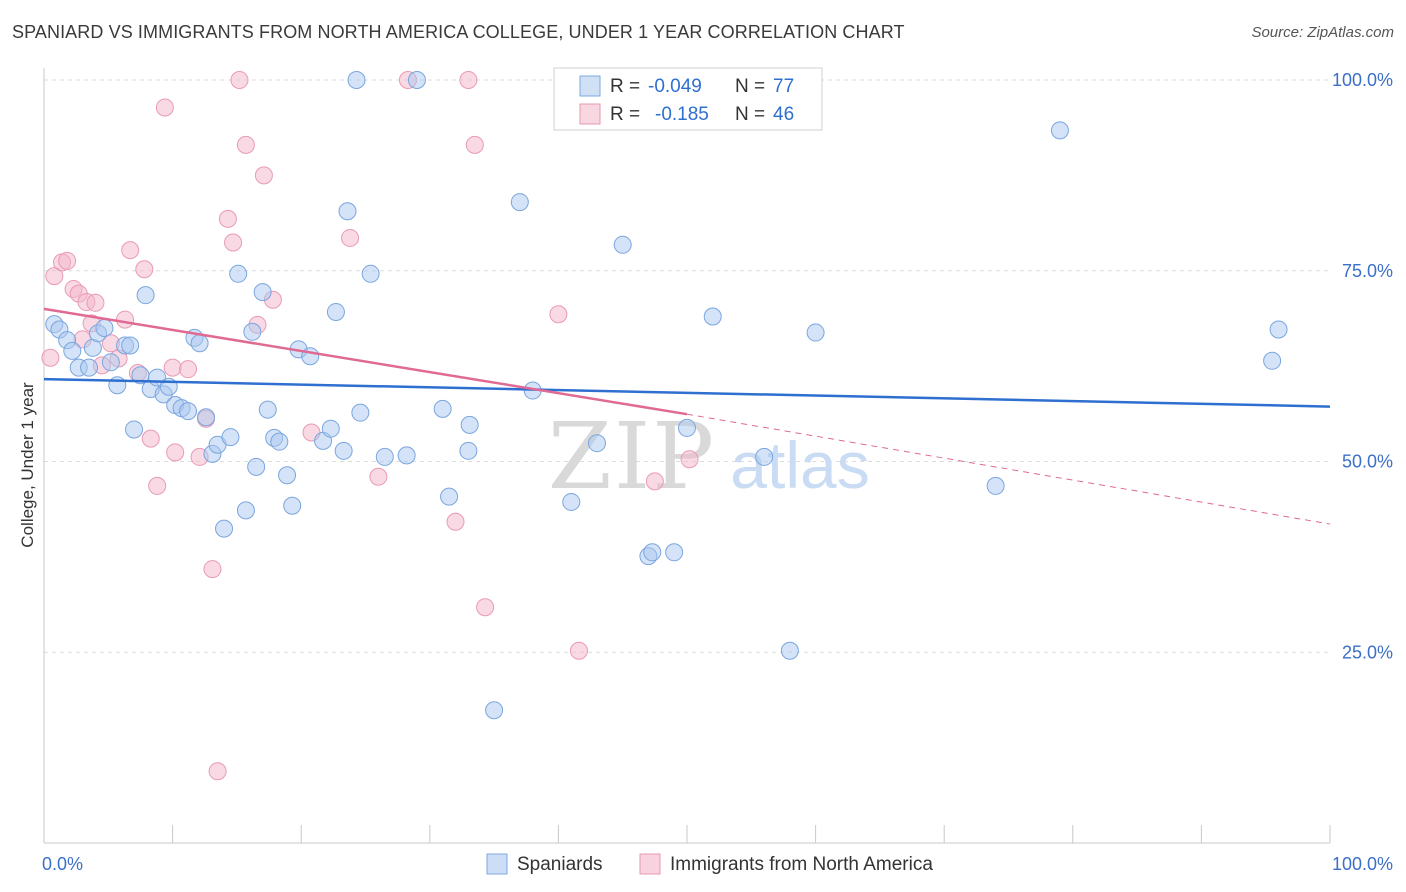 Image resolution: width=1406 pixels, height=892 pixels. I want to click on legend-r-value-1: -0.049, so click(675, 86).